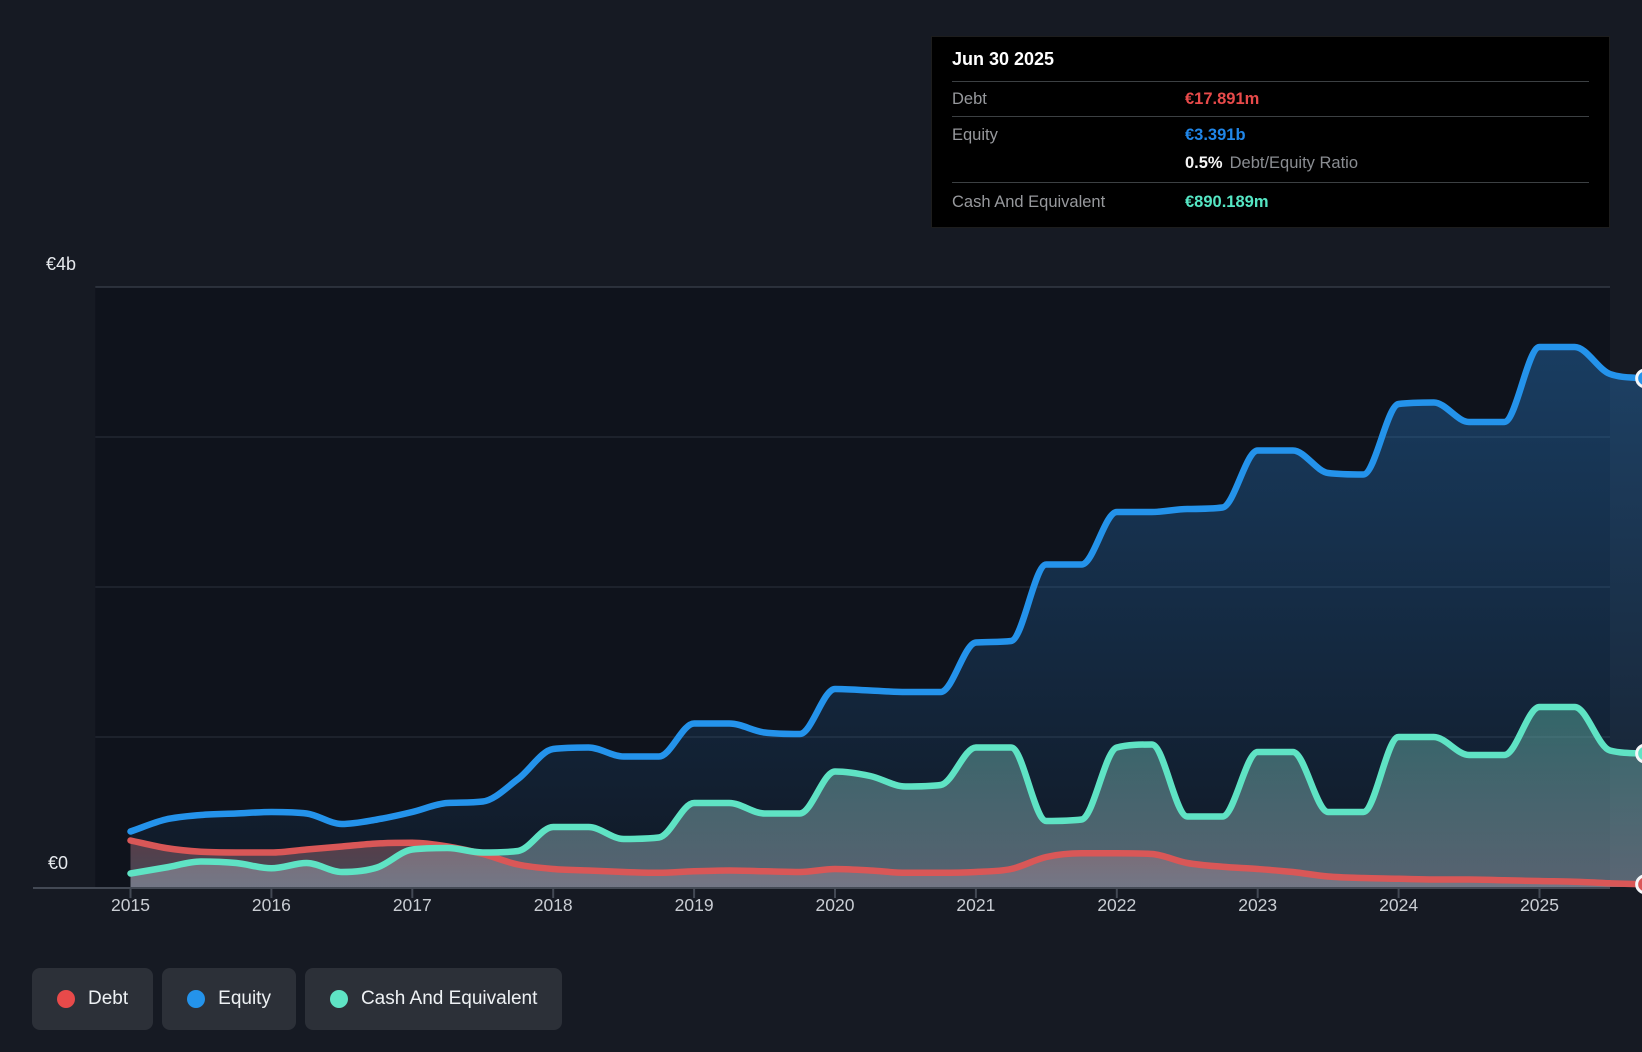 The width and height of the screenshot is (1642, 1052). Describe the element at coordinates (1398, 905) in the screenshot. I see `x-label-2024: 2024` at that location.